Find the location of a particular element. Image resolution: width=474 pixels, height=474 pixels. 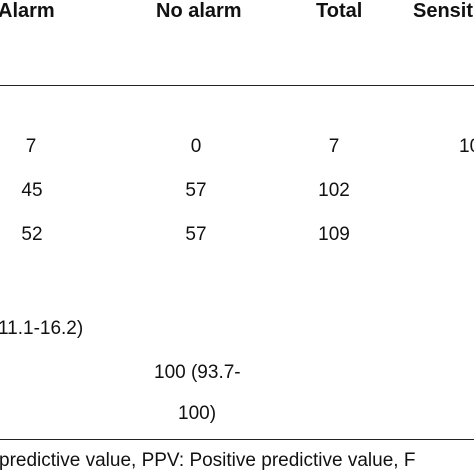

row-3-alarm: 52 is located at coordinates (32, 234).